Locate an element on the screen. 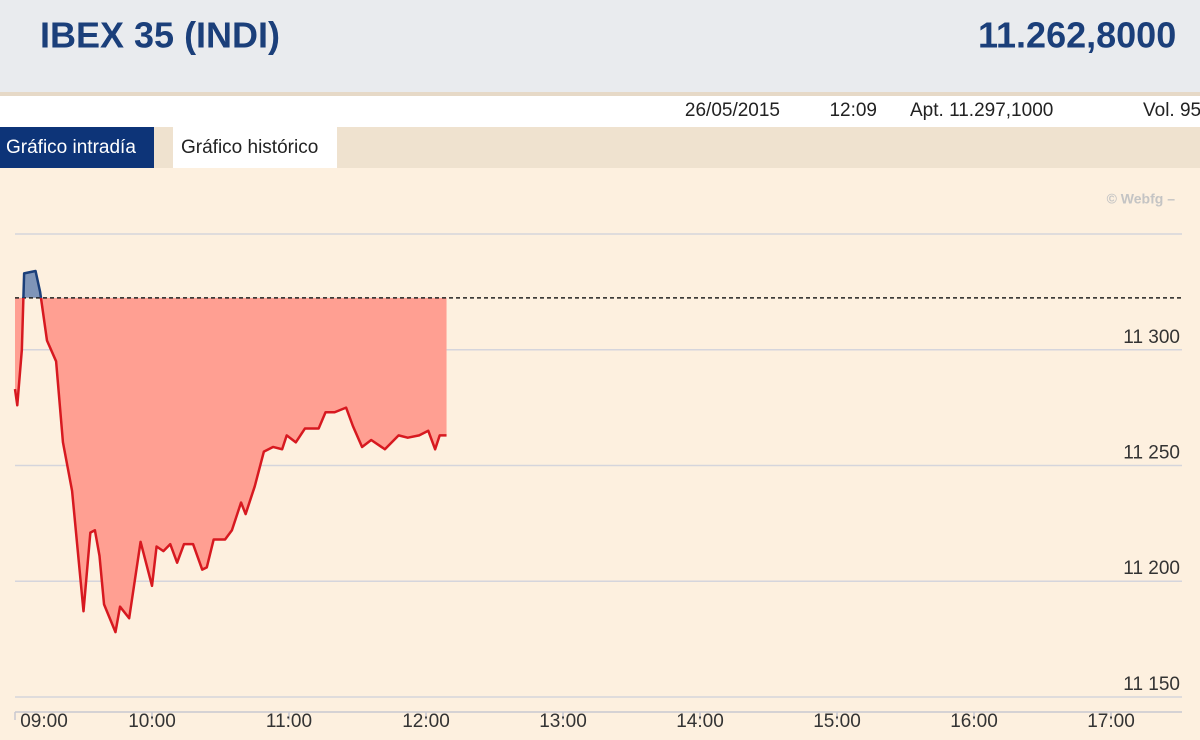 This screenshot has height=740, width=1200. x-tick-label: 12:00 is located at coordinates (426, 721).